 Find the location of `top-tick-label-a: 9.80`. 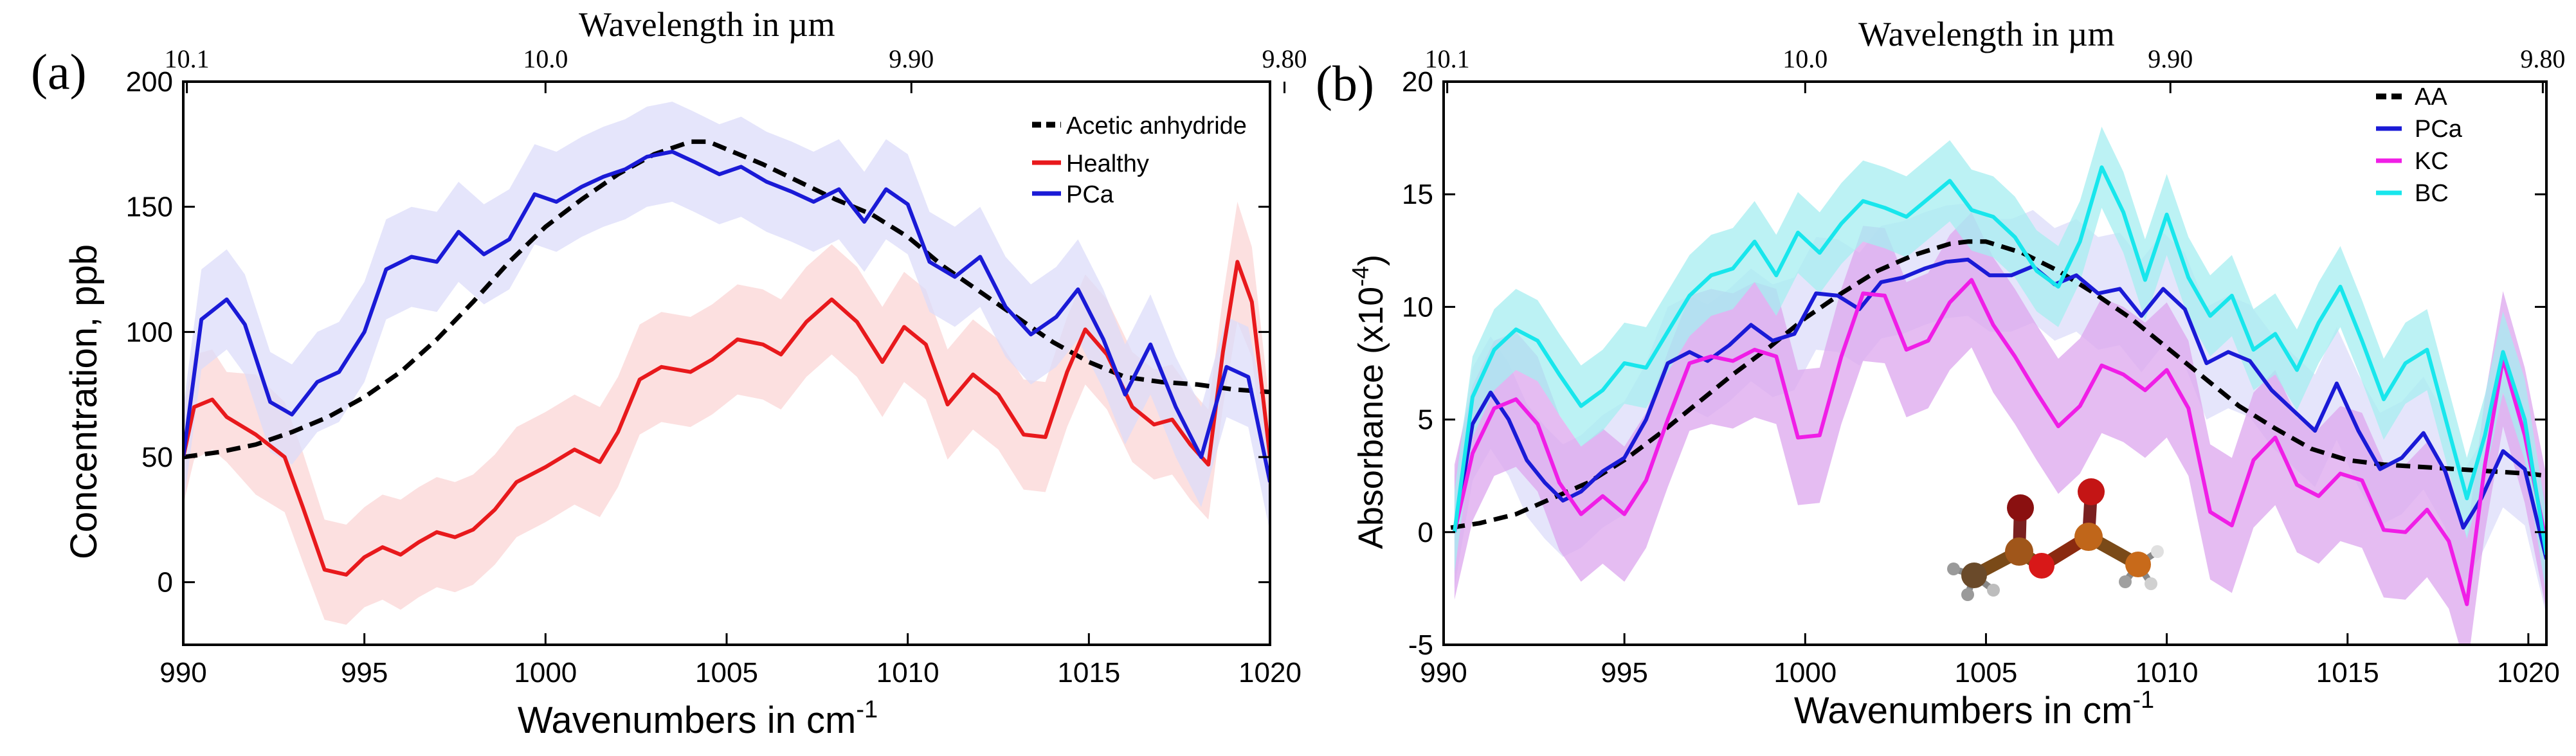

top-tick-label-a: 9.80 is located at coordinates (1284, 59).